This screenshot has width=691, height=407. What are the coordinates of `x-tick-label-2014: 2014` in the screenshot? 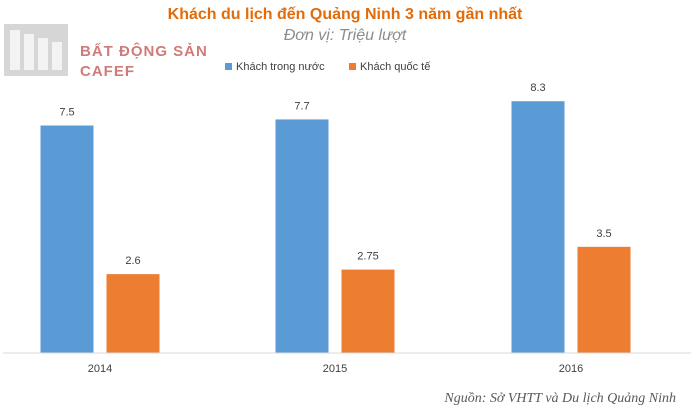 It's located at (100, 369).